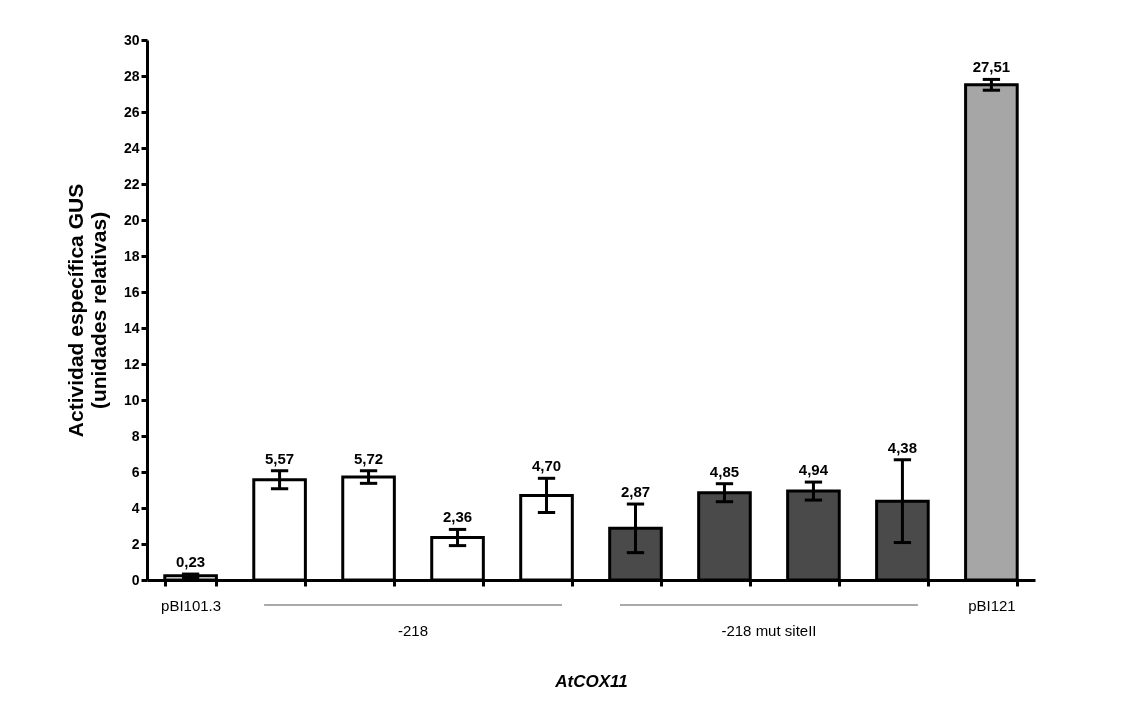 The width and height of the screenshot is (1131, 715). Describe the element at coordinates (191, 562) in the screenshot. I see `data-label: 0,23` at that location.